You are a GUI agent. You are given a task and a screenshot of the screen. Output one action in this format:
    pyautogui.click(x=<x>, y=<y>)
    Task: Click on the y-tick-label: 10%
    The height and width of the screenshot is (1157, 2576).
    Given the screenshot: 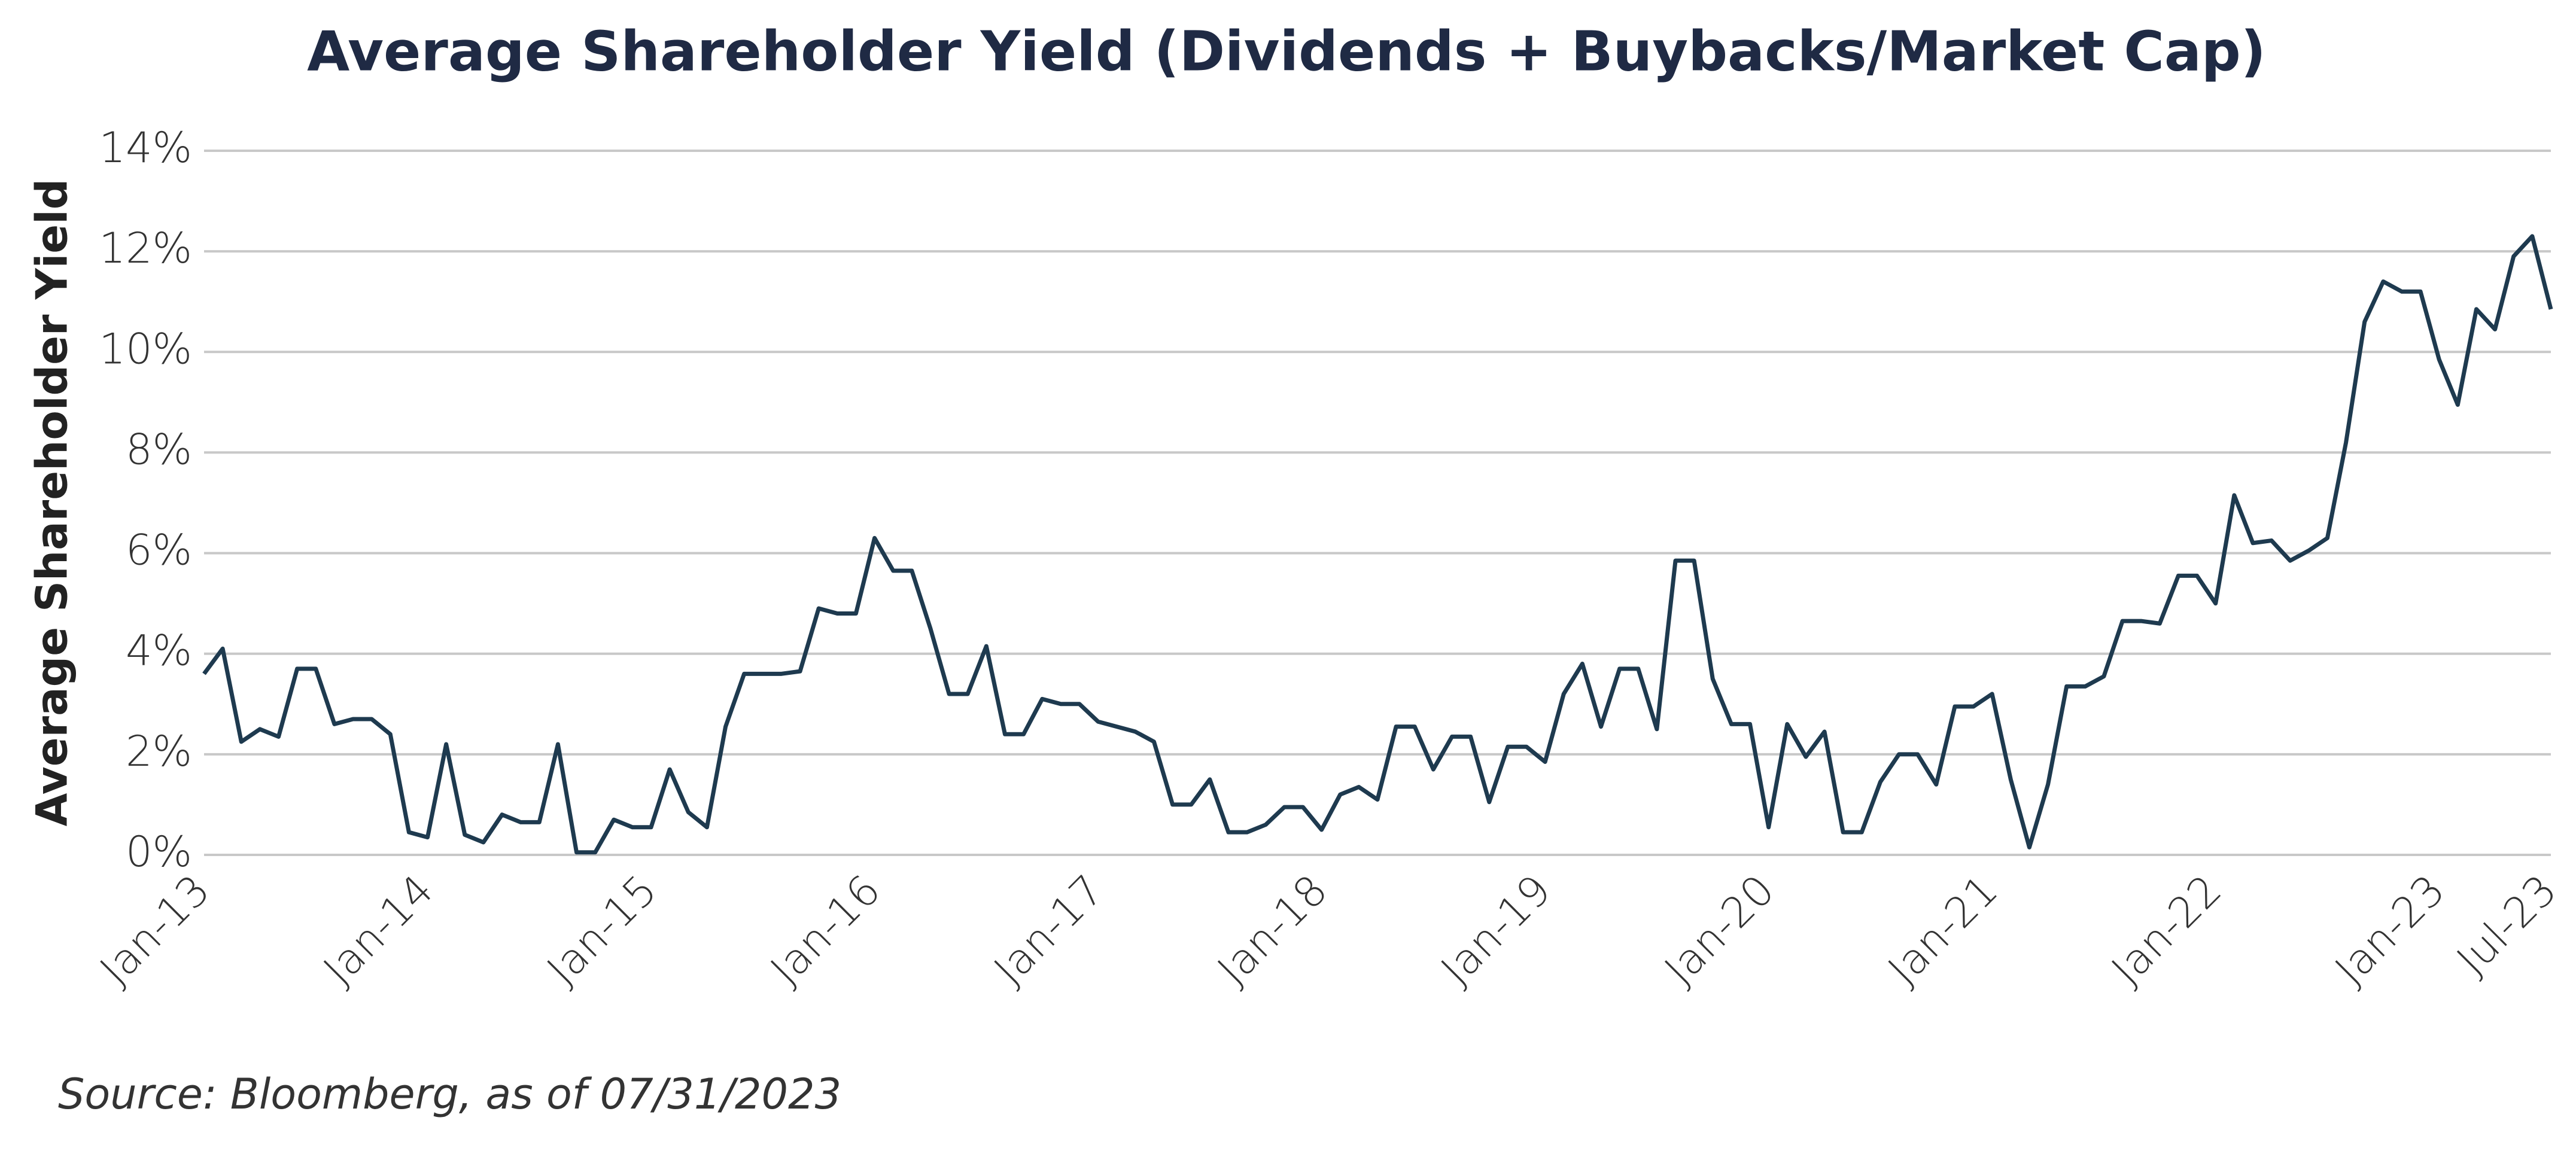 What is the action you would take?
    pyautogui.click(x=145, y=348)
    